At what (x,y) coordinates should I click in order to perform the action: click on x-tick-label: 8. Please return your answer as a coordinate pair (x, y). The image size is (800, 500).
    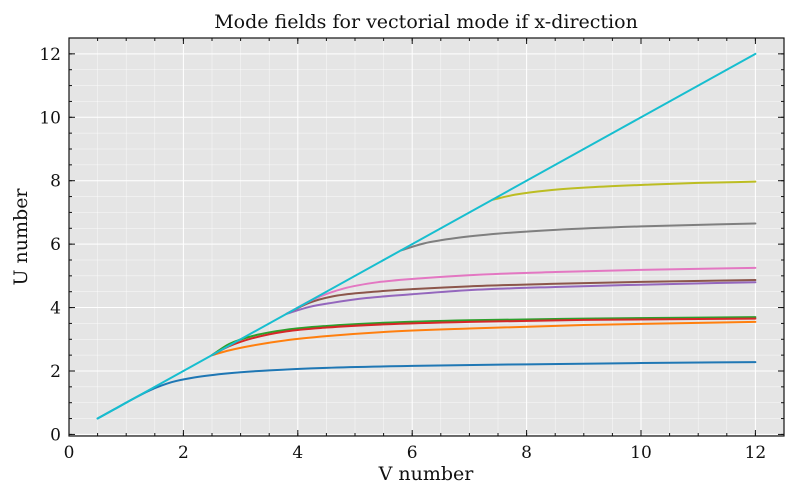
    Looking at the image, I should click on (526, 453).